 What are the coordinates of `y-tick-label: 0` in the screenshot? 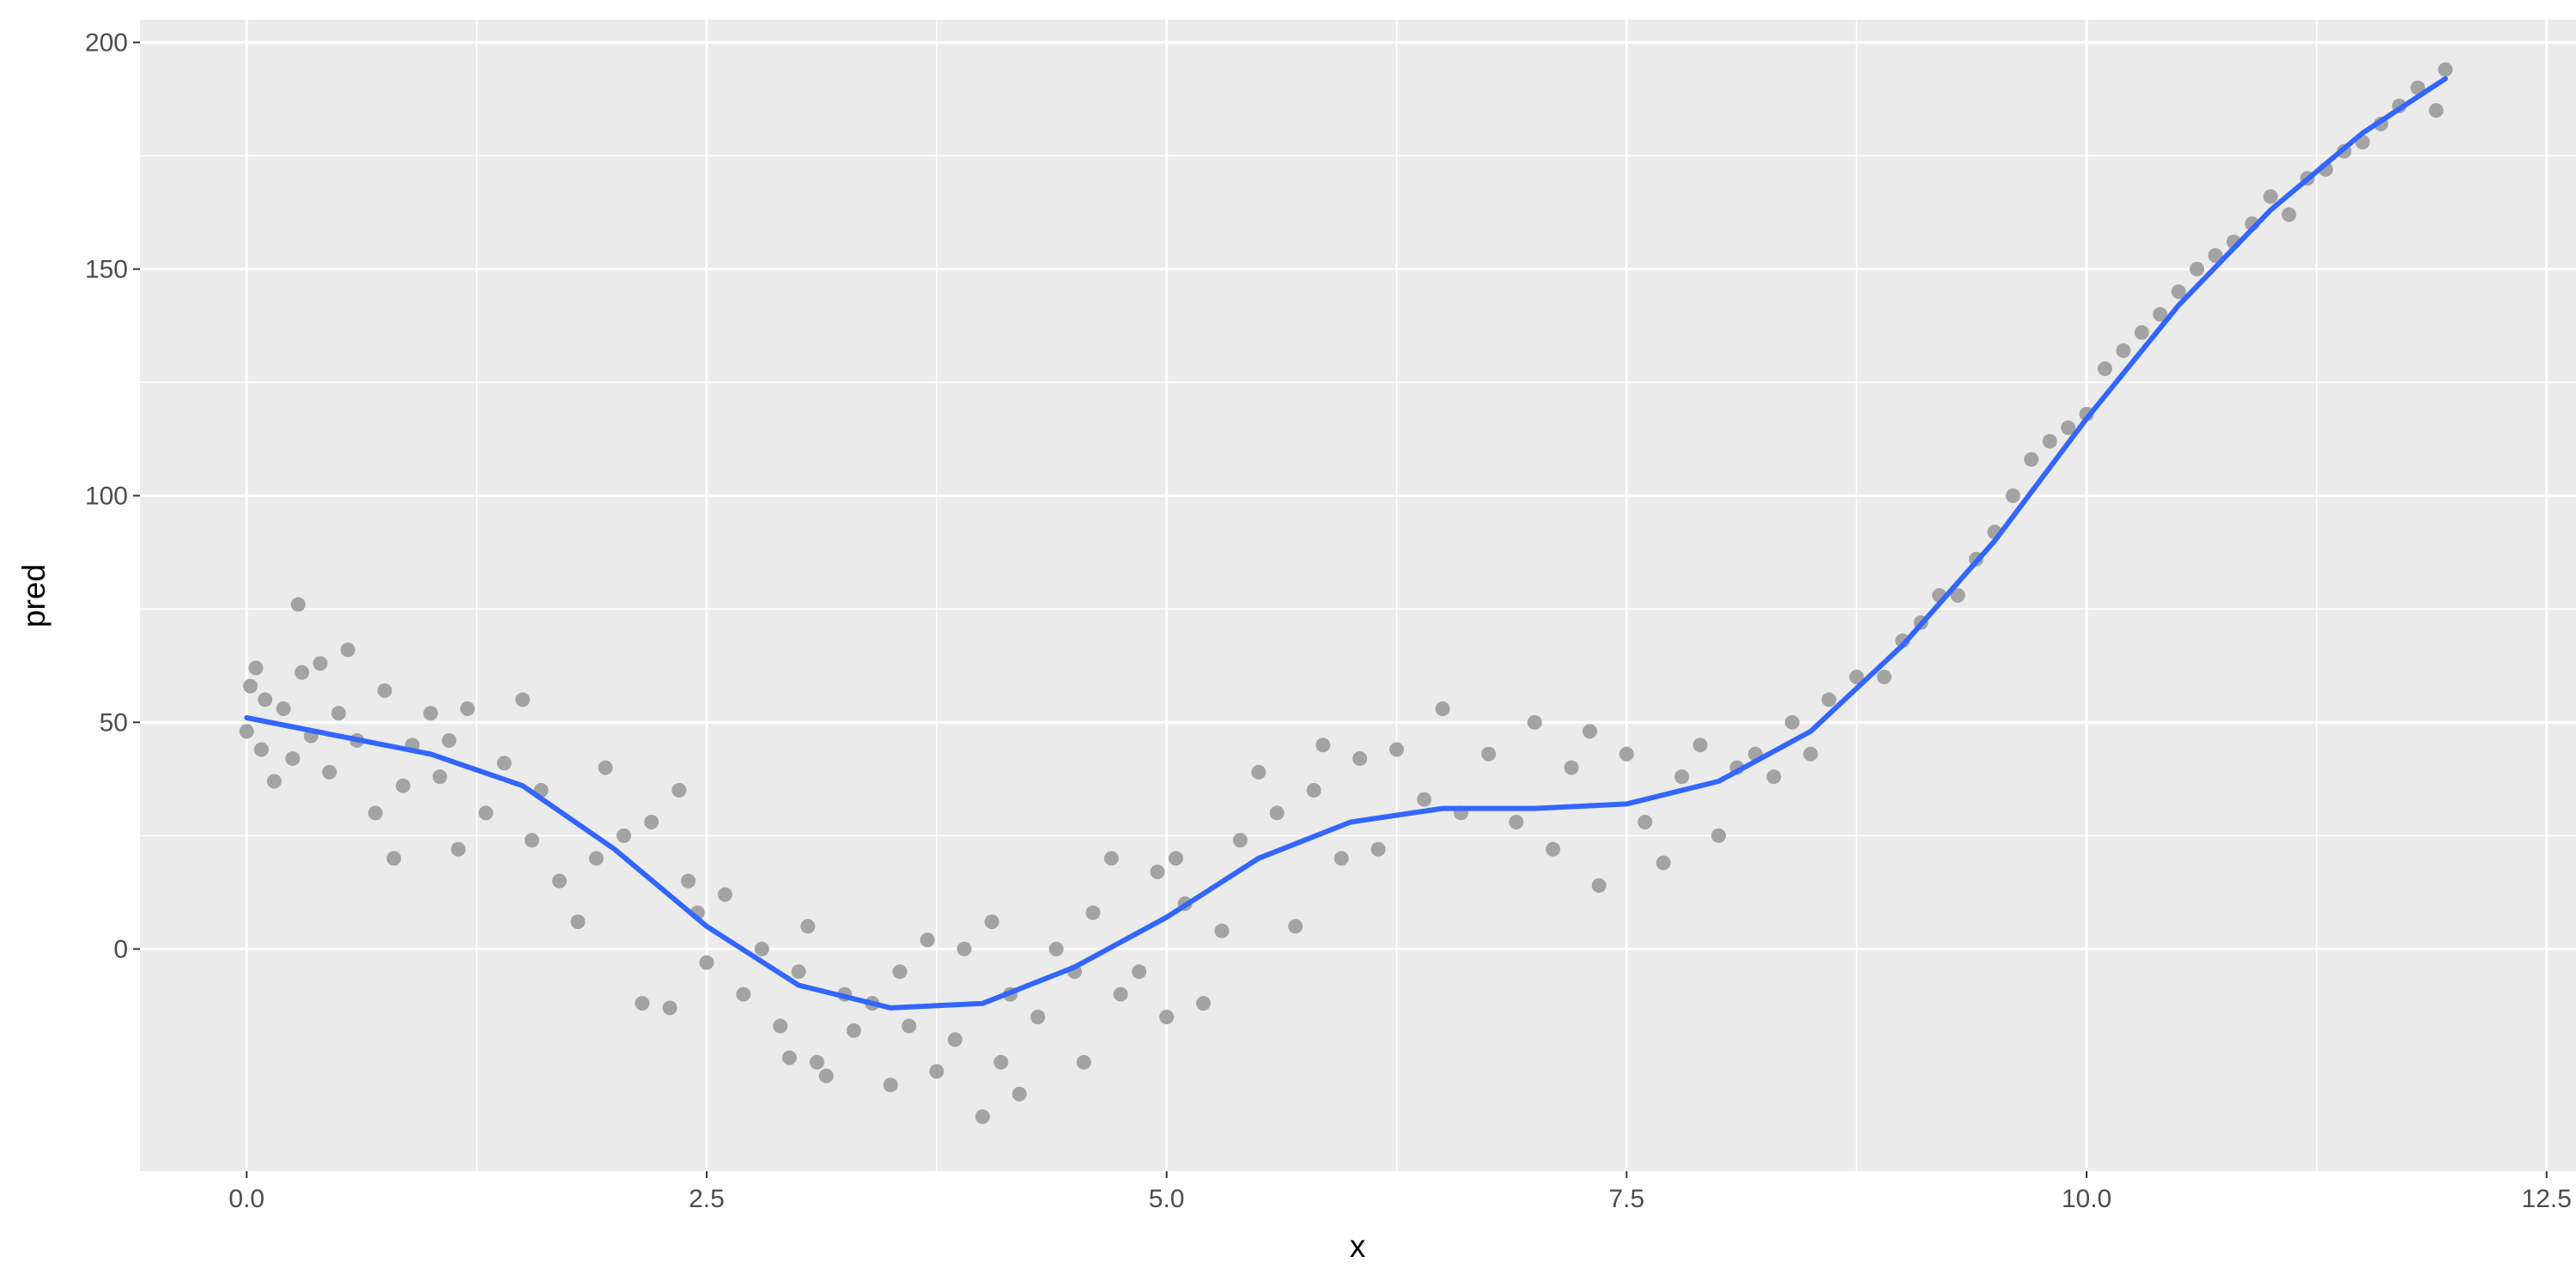 It's located at (121, 949).